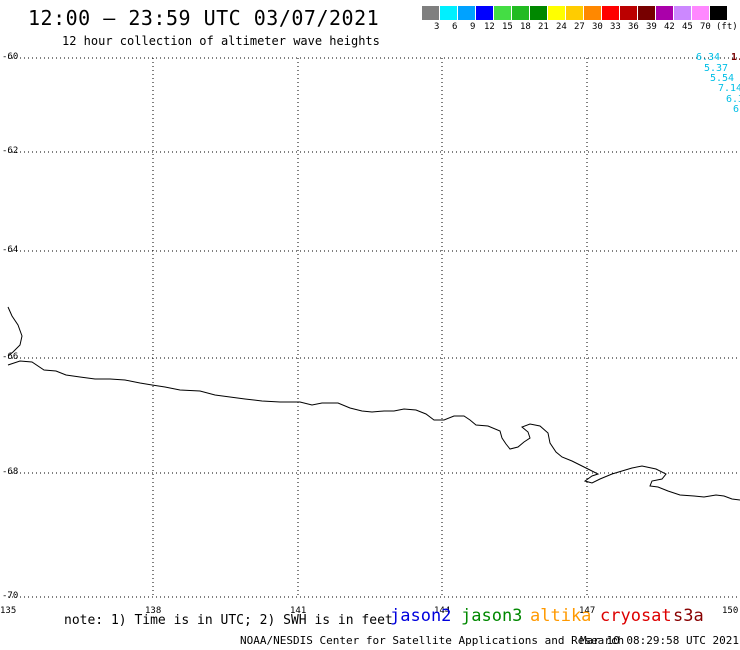  Describe the element at coordinates (543, 27) in the screenshot. I see `legend-label: 21` at that location.